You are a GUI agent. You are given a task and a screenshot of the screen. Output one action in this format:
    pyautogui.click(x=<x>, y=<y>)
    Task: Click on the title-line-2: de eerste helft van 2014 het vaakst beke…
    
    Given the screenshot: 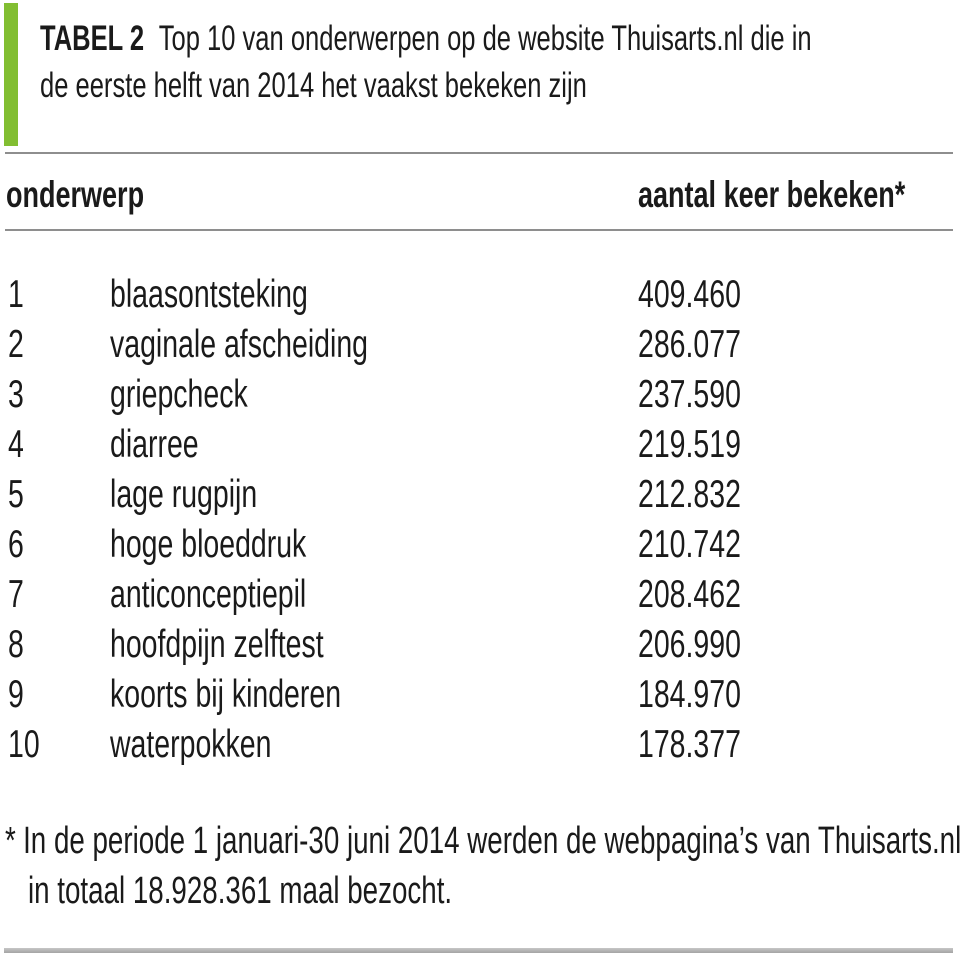 What is the action you would take?
    pyautogui.click(x=426, y=85)
    